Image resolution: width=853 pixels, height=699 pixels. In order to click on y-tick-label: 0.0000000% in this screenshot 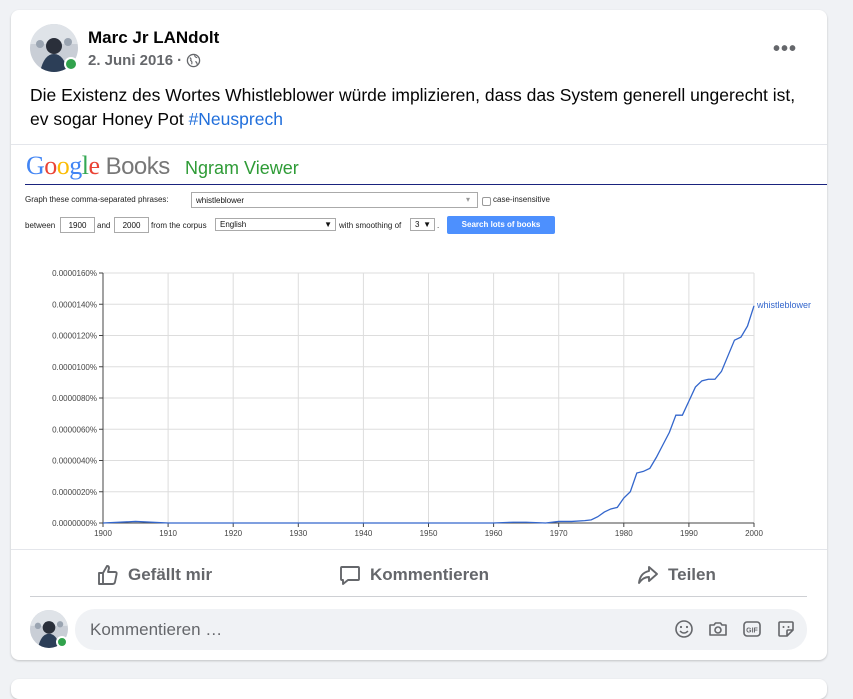, I will do `click(74, 523)`.